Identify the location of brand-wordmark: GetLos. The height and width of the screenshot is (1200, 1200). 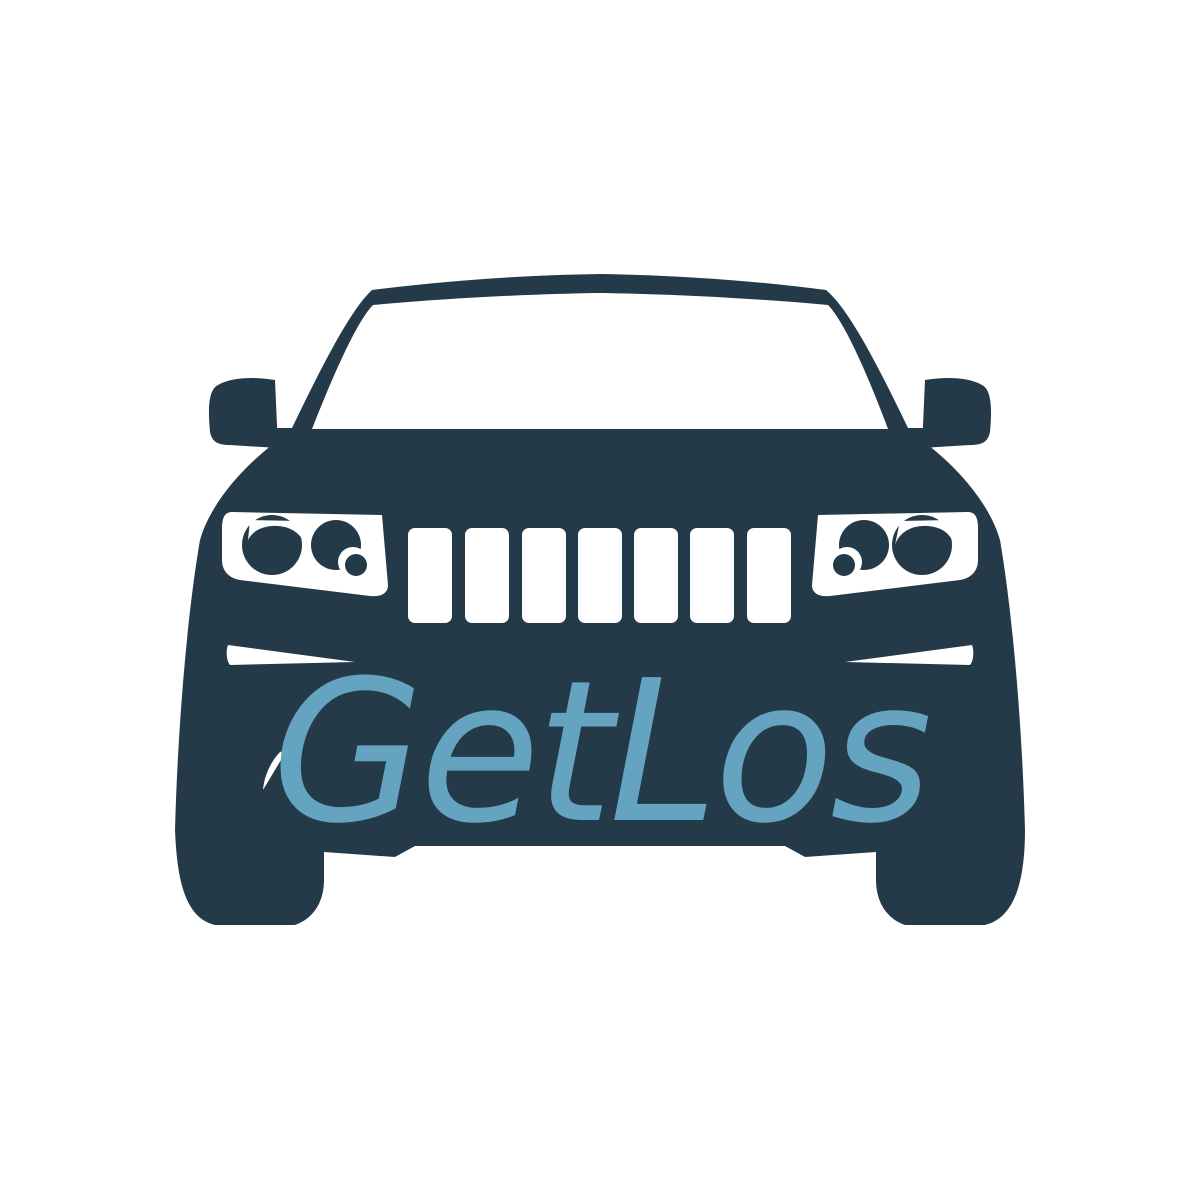
(600, 753).